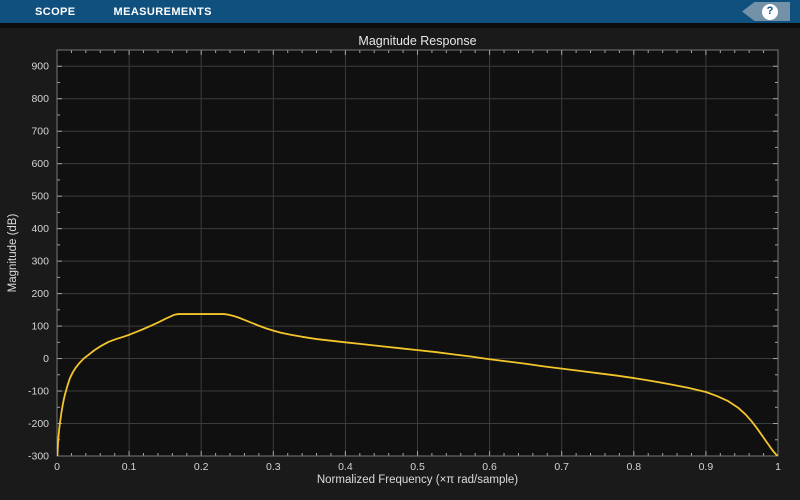 The width and height of the screenshot is (800, 500). Describe the element at coordinates (46, 359) in the screenshot. I see `y-tick-label: 0` at that location.